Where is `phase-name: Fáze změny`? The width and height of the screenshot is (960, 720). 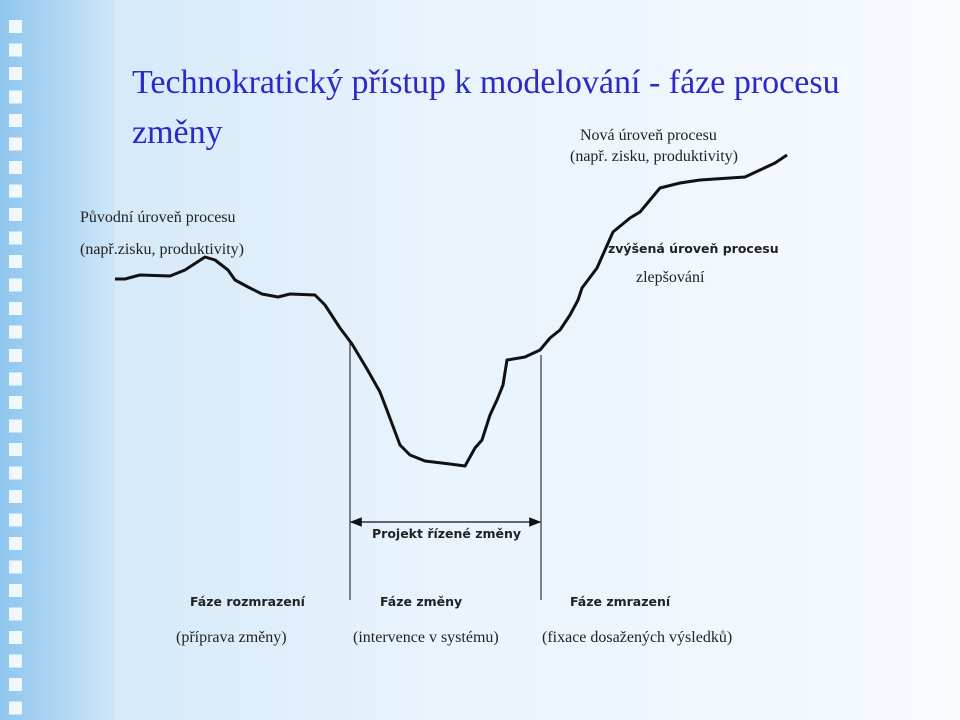 phase-name: Fáze změny is located at coordinates (421, 601).